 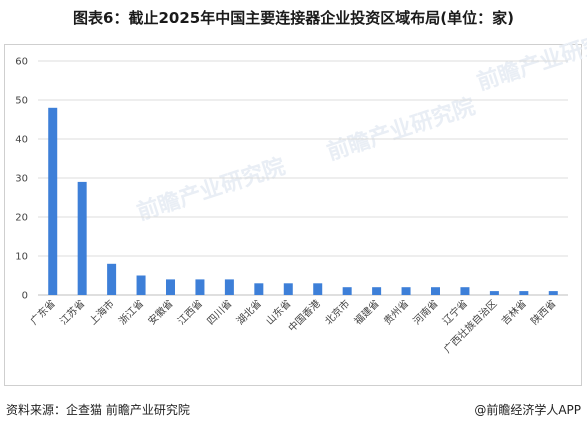 What do you see at coordinates (337, 312) in the screenshot?
I see `x-tick-label: 北京市` at bounding box center [337, 312].